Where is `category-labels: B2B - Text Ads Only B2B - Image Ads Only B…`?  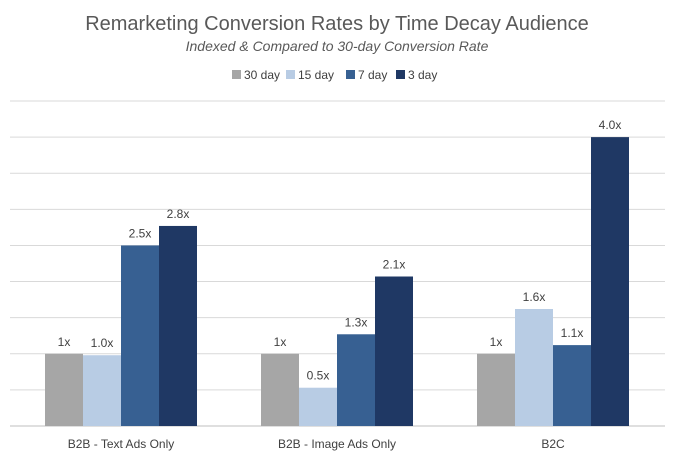
category-labels: B2B - Text Ads Only B2B - Image Ads Only B… is located at coordinates (316, 444).